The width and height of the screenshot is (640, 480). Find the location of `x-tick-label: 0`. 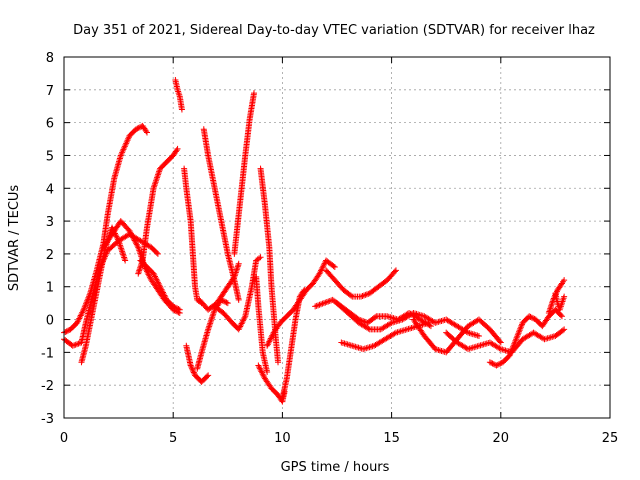

x-tick-label: 0 is located at coordinates (64, 438).